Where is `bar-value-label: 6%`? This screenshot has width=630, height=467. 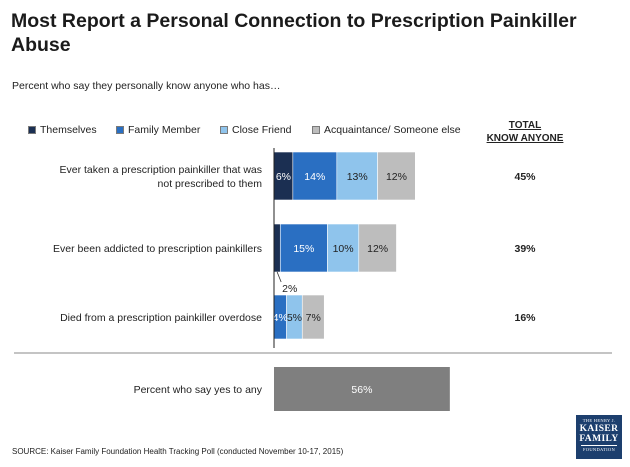
bar-value-label: 6% is located at coordinates (283, 177).